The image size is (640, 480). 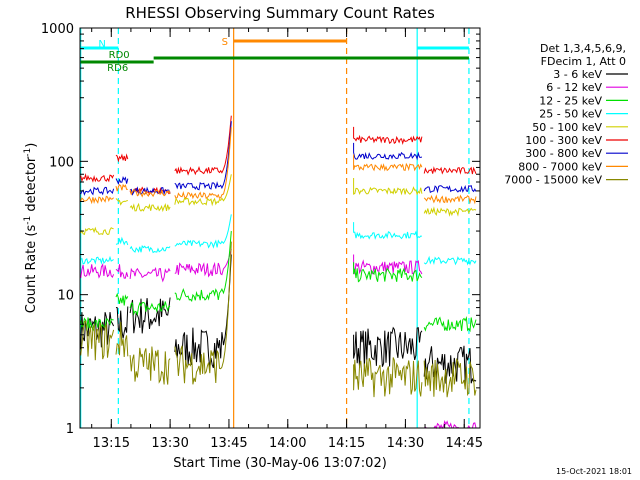 I want to click on y-axis-label: Count Rate (s-1 detector-1), so click(x=31, y=228).